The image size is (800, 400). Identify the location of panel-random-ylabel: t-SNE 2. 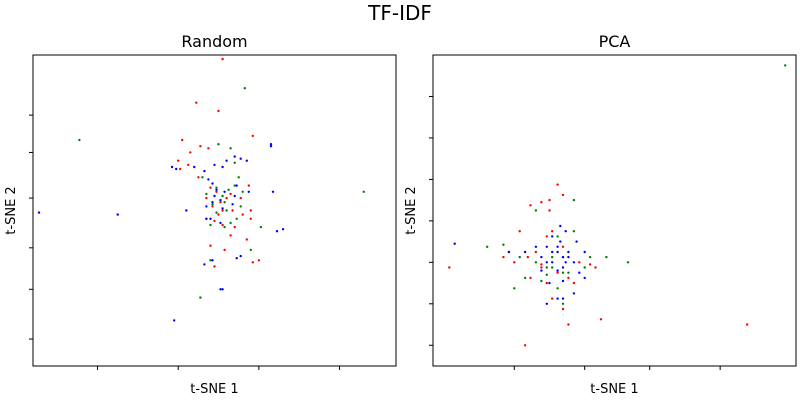
(11, 210).